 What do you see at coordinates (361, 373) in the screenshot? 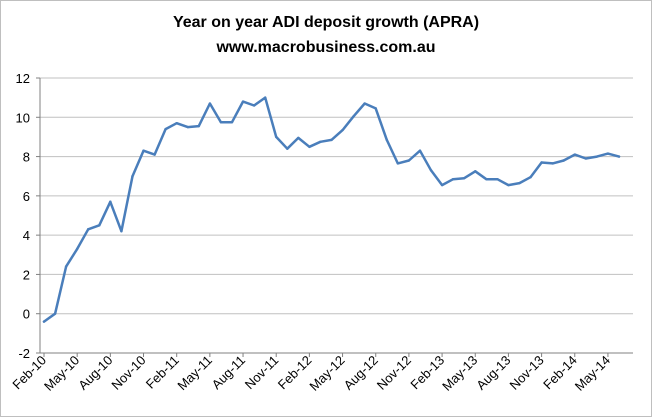
I see `x-tick-label: Aug-12` at bounding box center [361, 373].